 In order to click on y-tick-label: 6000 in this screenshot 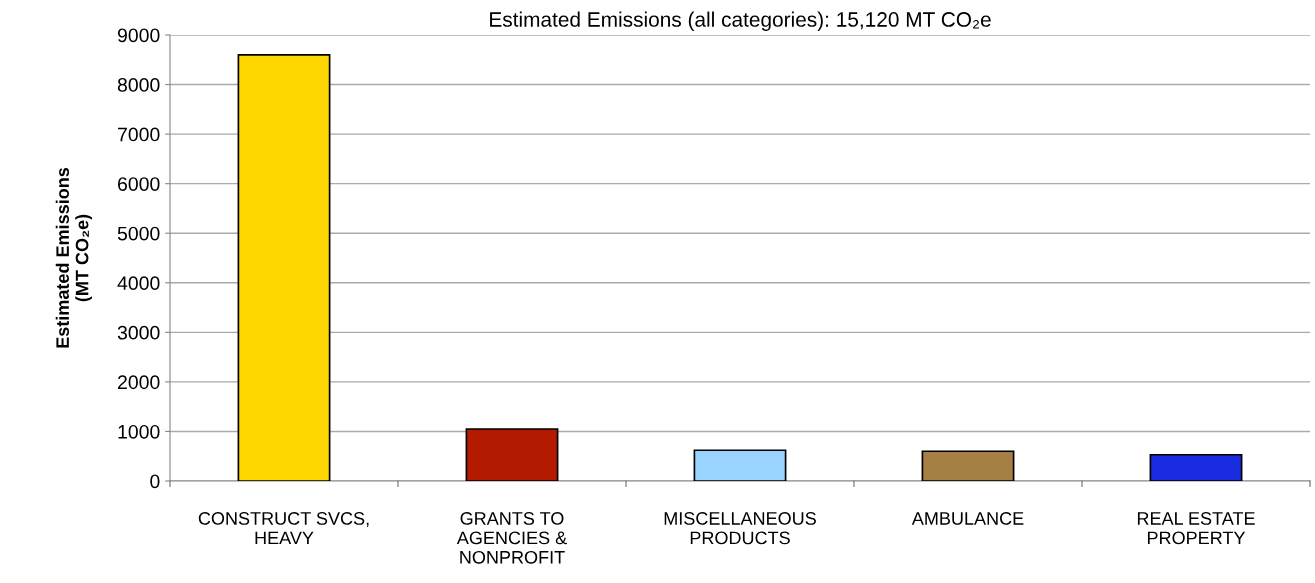, I will do `click(139, 184)`.